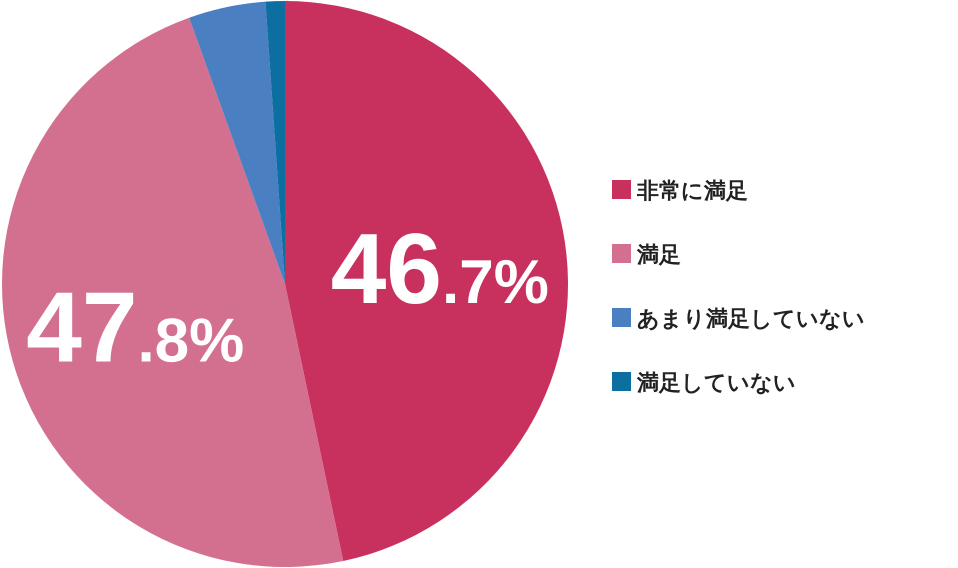  I want to click on legend-label: あまり満足していない, so click(751, 319).